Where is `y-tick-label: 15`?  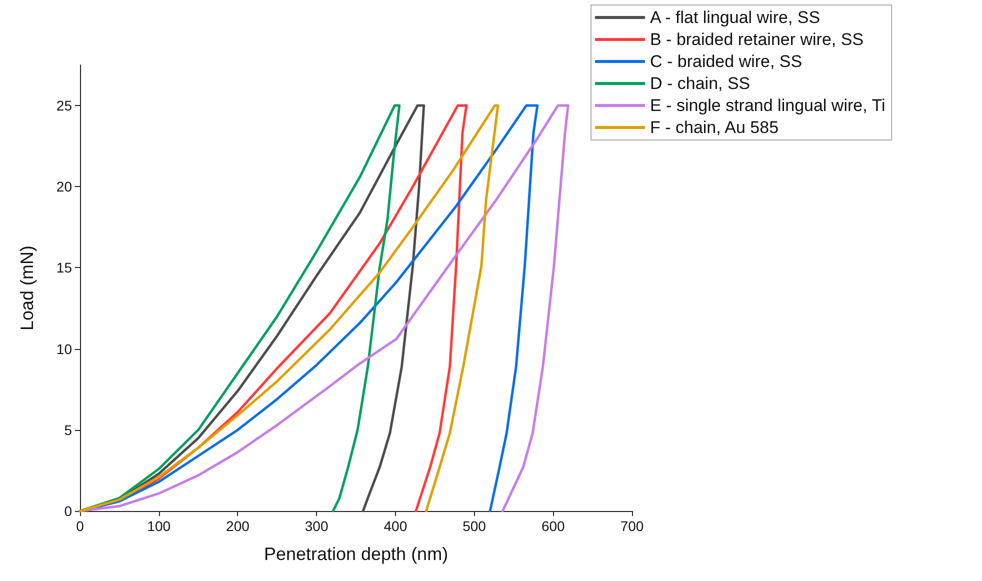 y-tick-label: 15 is located at coordinates (64, 268).